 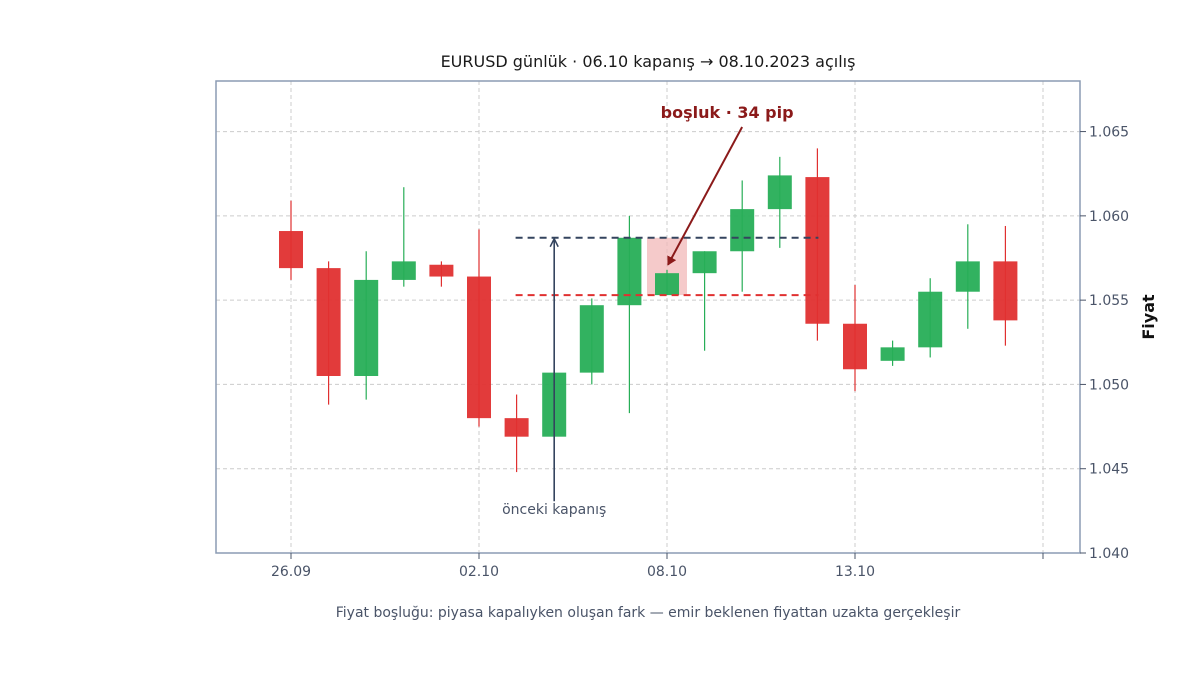 I want to click on overlay-layer, so click(x=667, y=314).